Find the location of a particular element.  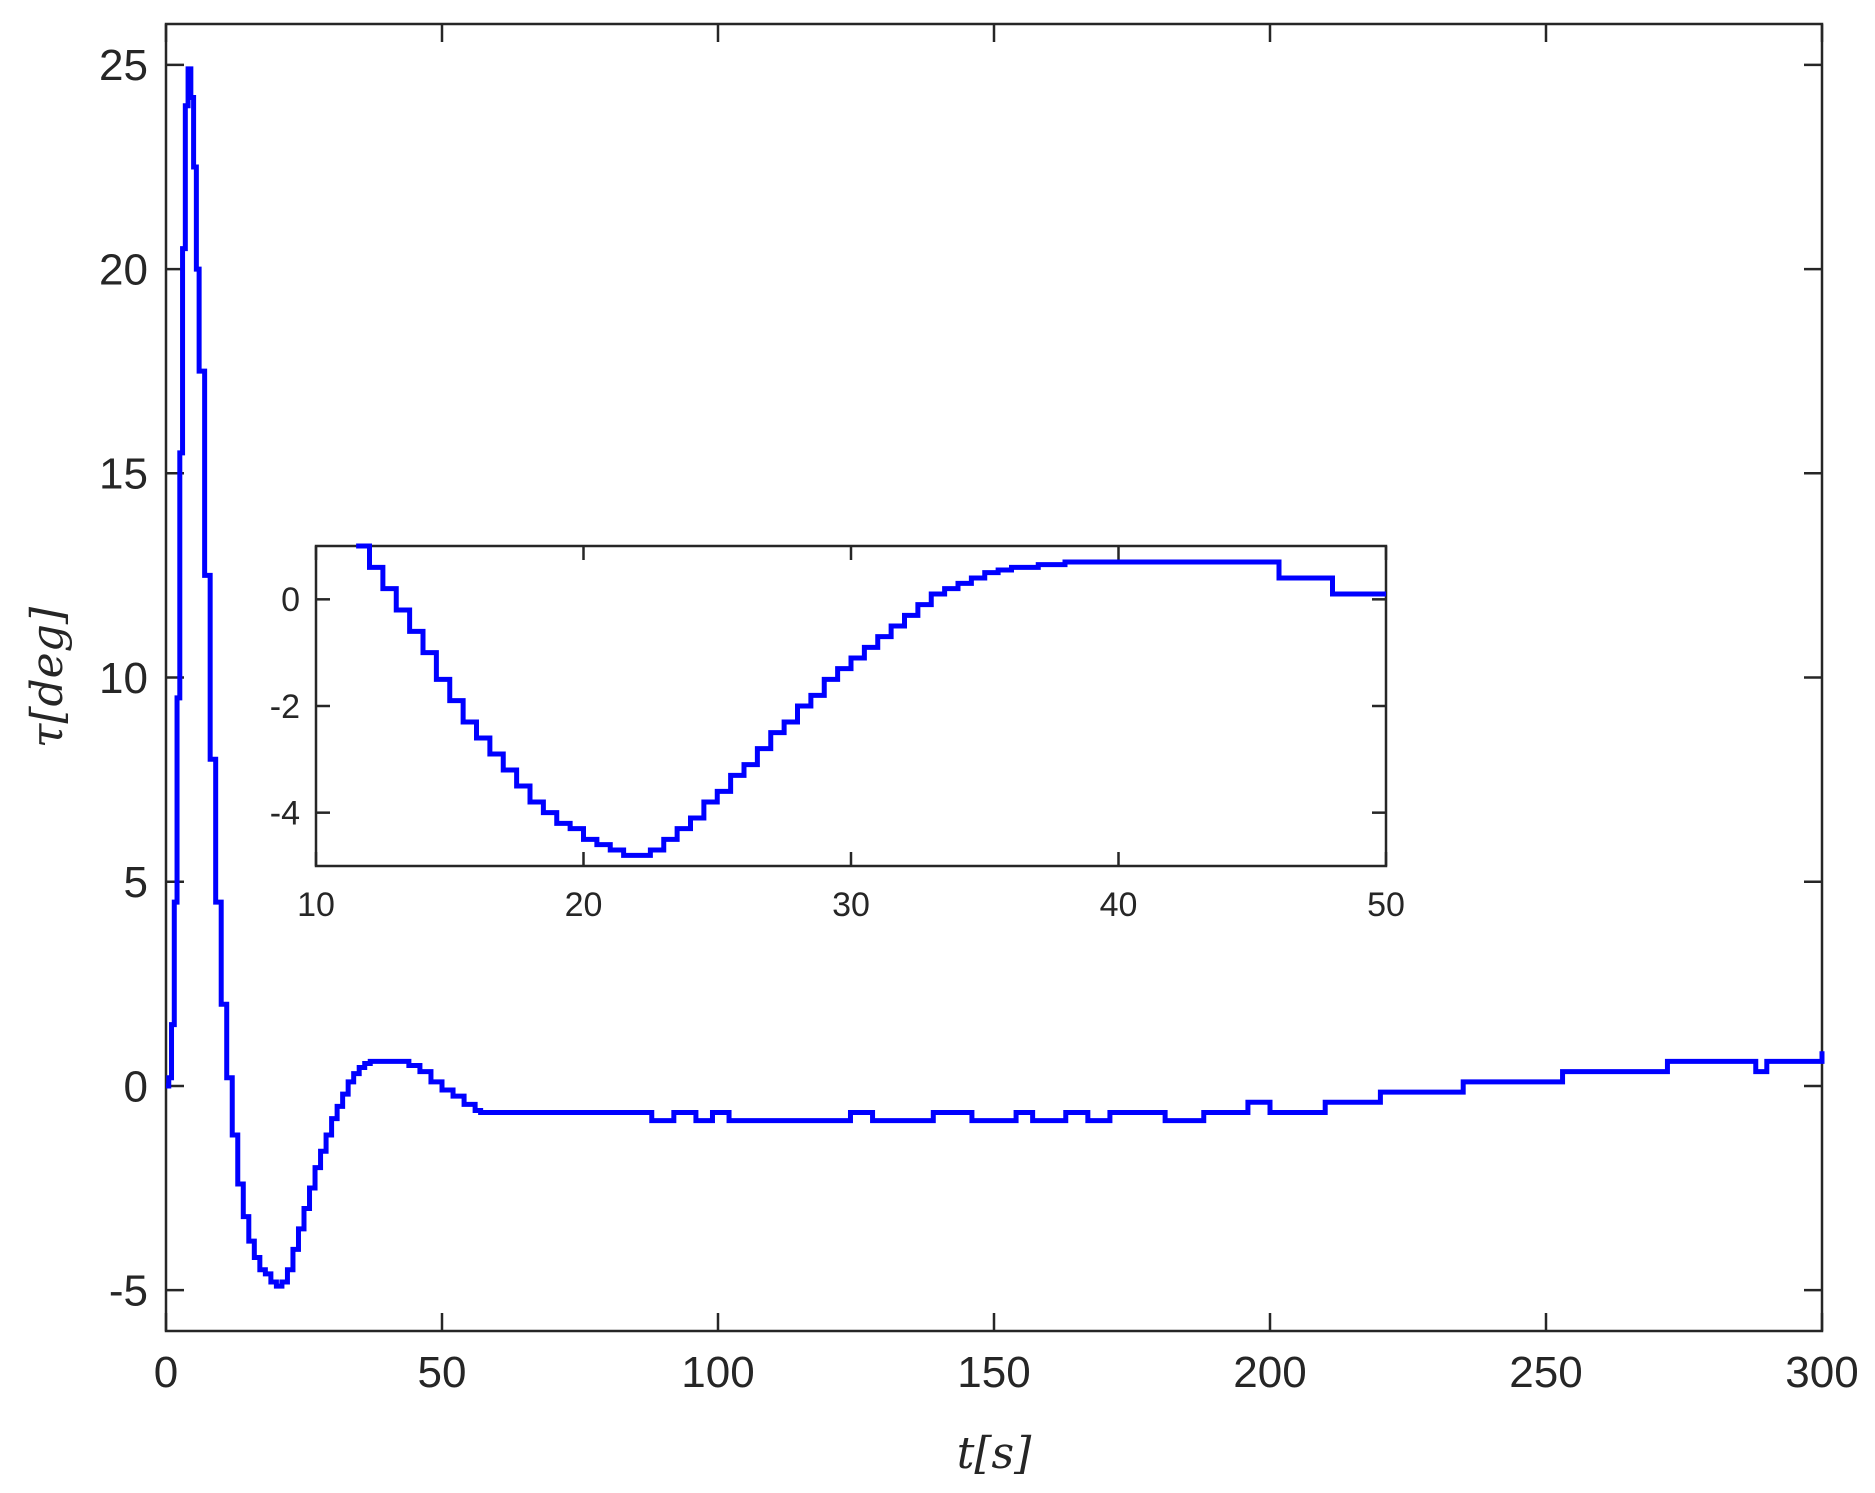

main-x-tick-label: 200 is located at coordinates (1269, 1372).